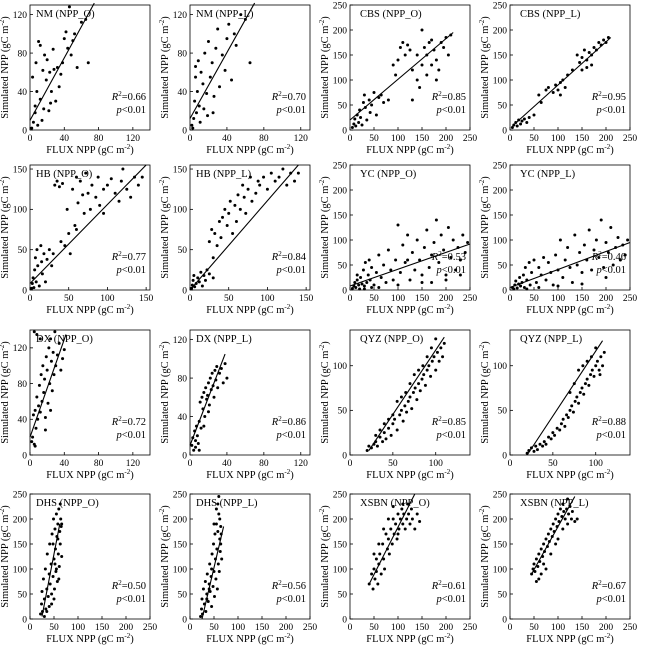 This screenshot has width=650, height=650. What do you see at coordinates (340, 570) in the screenshot?
I see `y-tick-label: 100` at bounding box center [340, 570].